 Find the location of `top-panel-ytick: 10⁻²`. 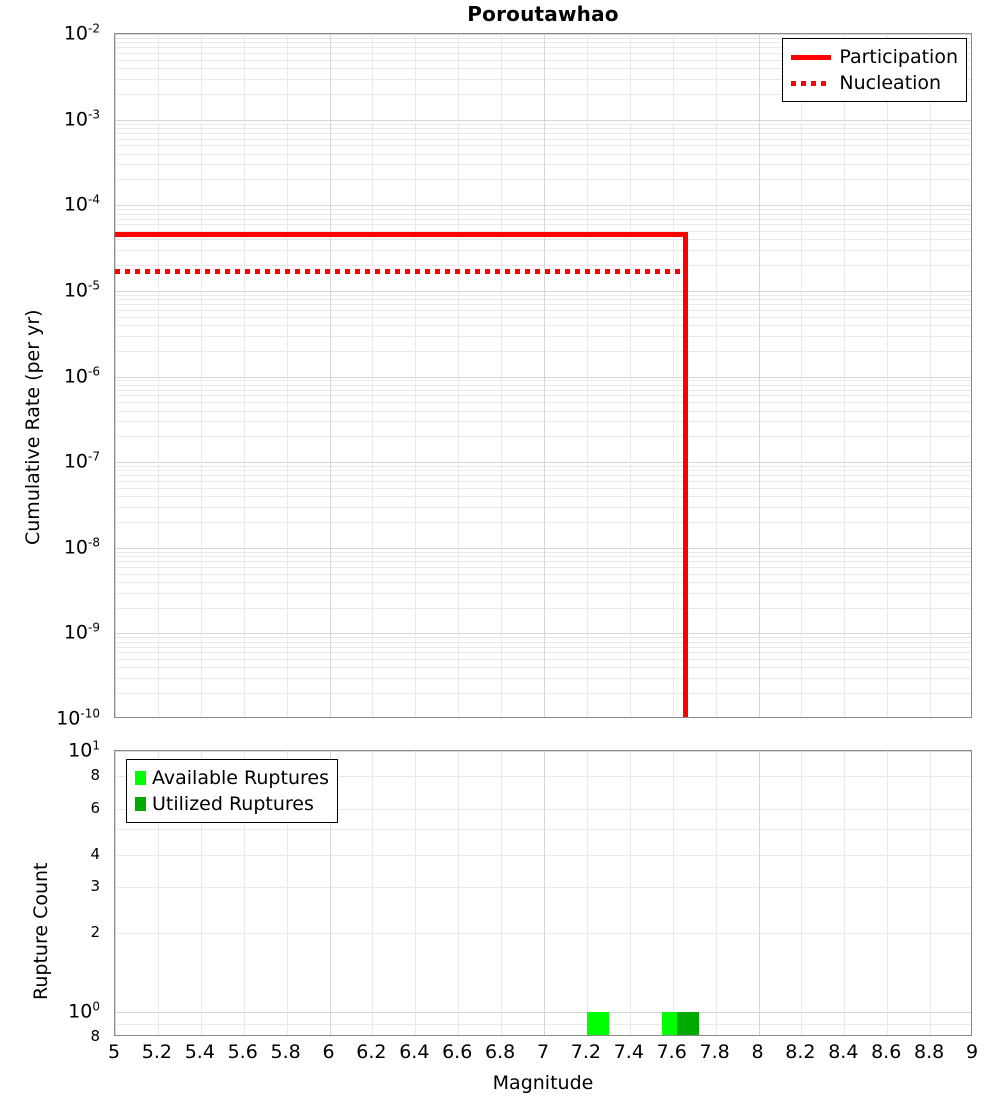

top-panel-ytick: 10⁻² is located at coordinates (81, 33).